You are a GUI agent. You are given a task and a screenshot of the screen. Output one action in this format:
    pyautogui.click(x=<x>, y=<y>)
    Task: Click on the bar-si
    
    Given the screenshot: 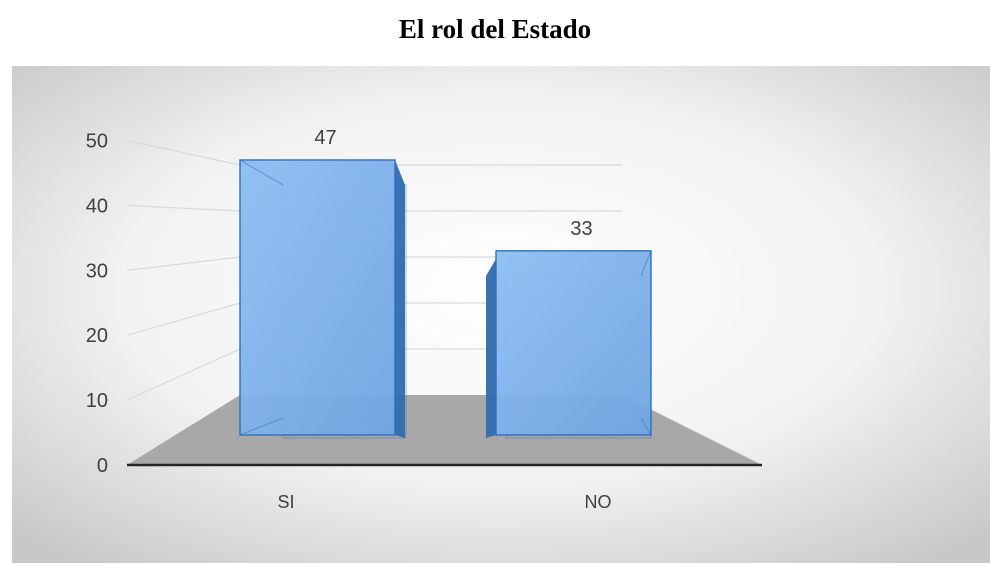 What is the action you would take?
    pyautogui.click(x=323, y=299)
    